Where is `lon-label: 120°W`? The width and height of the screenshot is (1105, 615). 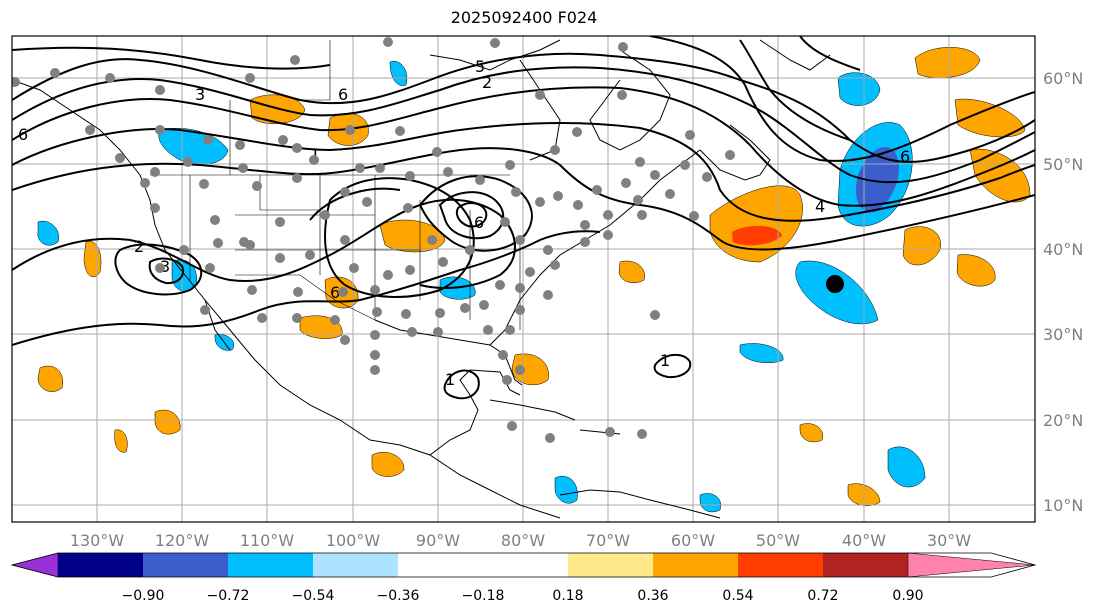 lon-label: 120°W is located at coordinates (182, 540).